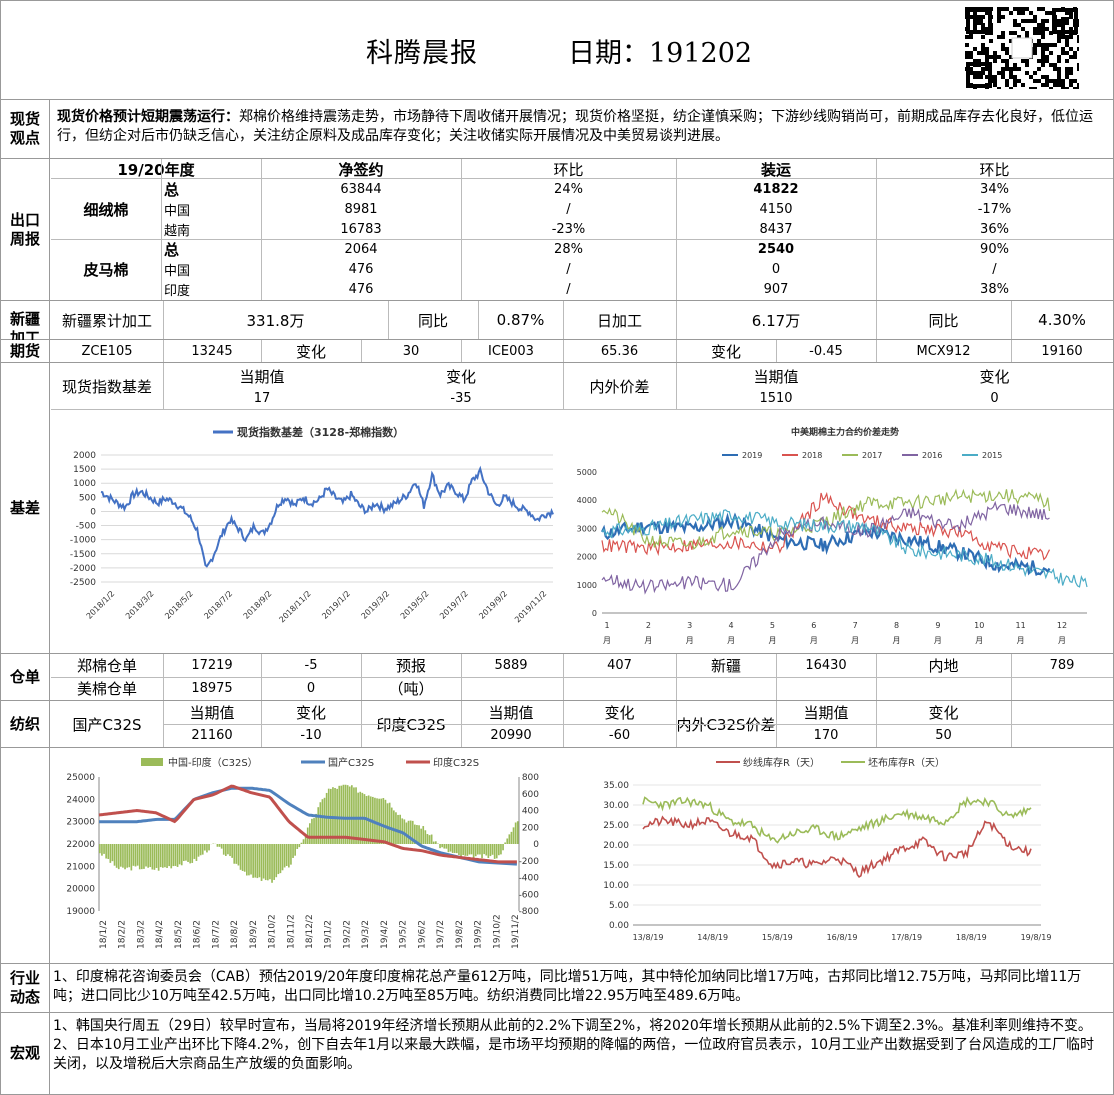 This screenshot has height=1095, width=1114. What do you see at coordinates (712, 937) in the screenshot?
I see `c4-xtick: 14/8/19` at bounding box center [712, 937].